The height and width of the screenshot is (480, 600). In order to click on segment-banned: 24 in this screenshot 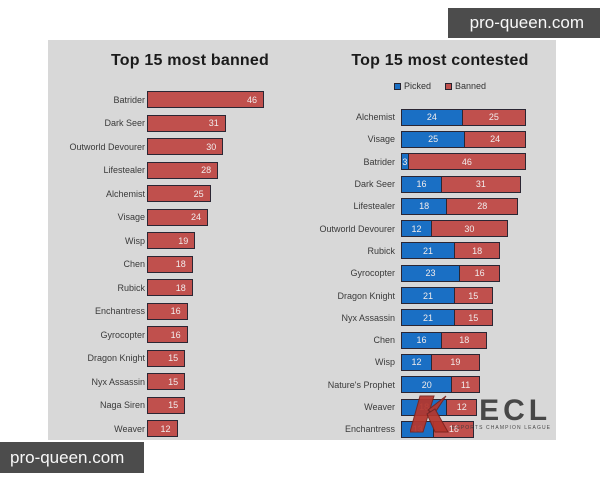, I will do `click(495, 139)`.